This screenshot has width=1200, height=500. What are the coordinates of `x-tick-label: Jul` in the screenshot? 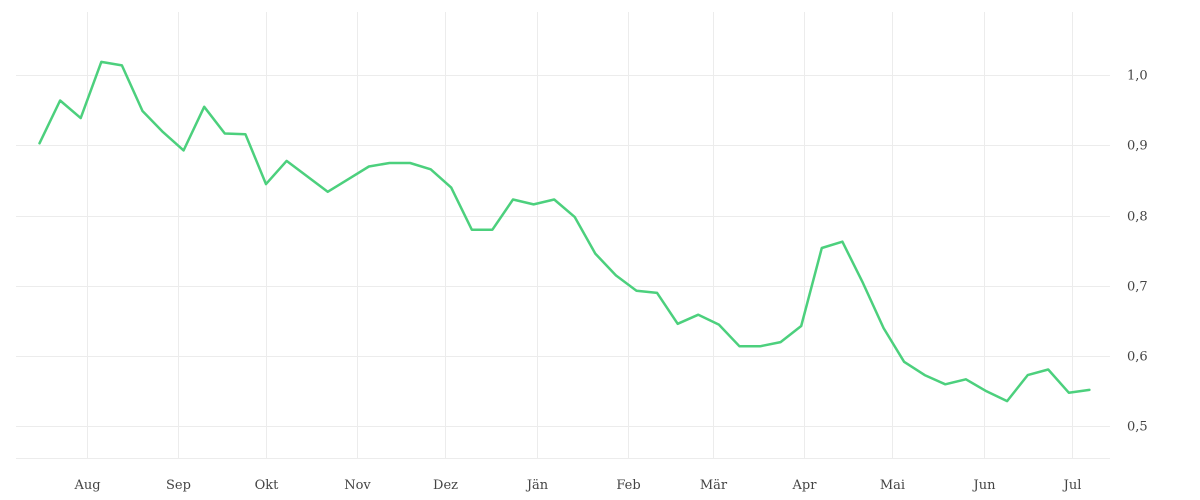 It's located at (1072, 485).